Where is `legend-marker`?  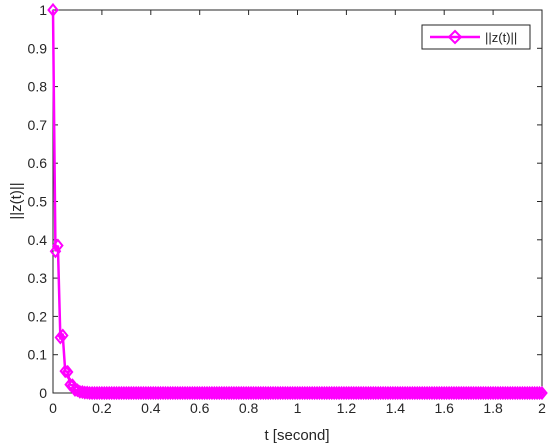 legend-marker is located at coordinates (455, 37).